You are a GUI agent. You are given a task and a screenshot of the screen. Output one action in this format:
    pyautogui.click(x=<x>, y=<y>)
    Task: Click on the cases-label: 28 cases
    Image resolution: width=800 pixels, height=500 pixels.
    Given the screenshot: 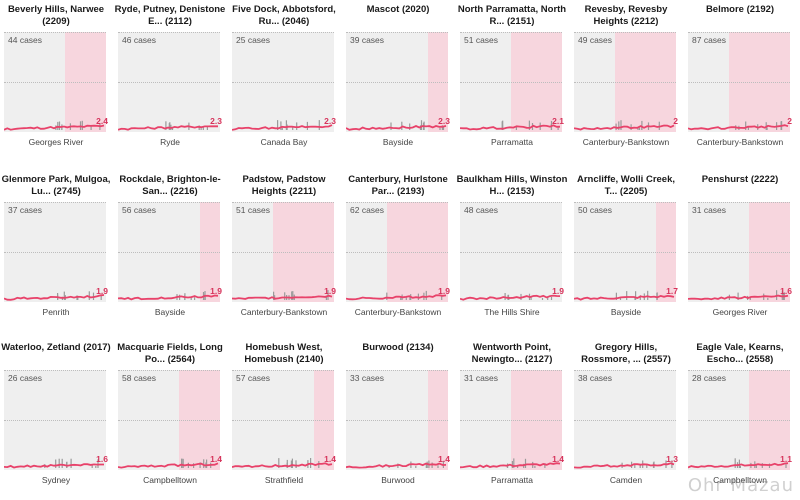 What is the action you would take?
    pyautogui.click(x=709, y=378)
    